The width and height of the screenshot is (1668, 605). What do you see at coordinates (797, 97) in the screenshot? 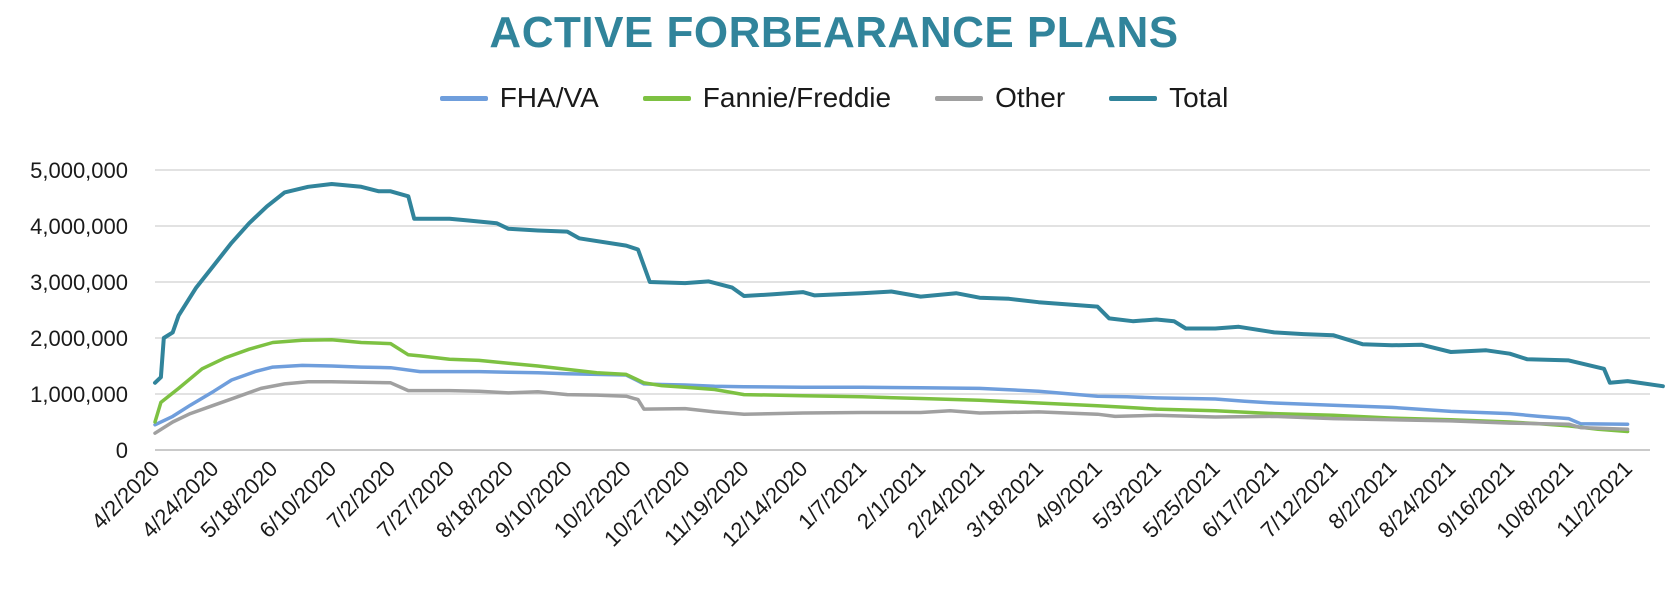
I see `legend-label-fannie-freddie: Fannie/Freddie` at bounding box center [797, 97].